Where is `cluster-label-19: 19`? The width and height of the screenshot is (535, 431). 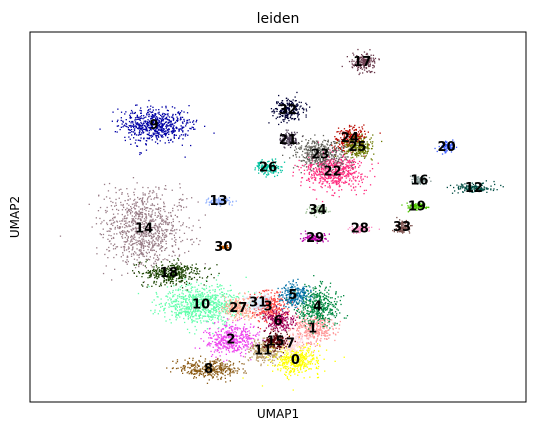
cluster-label-19: 19 is located at coordinates (417, 206).